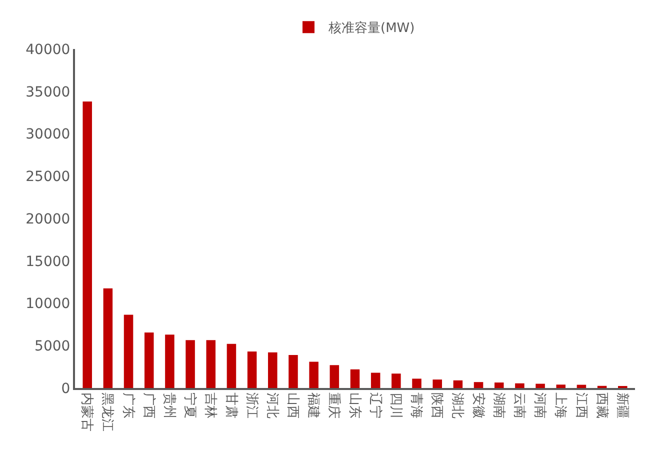  What do you see at coordinates (128, 405) in the screenshot?
I see `x-tick-label: 广东` at bounding box center [128, 405].